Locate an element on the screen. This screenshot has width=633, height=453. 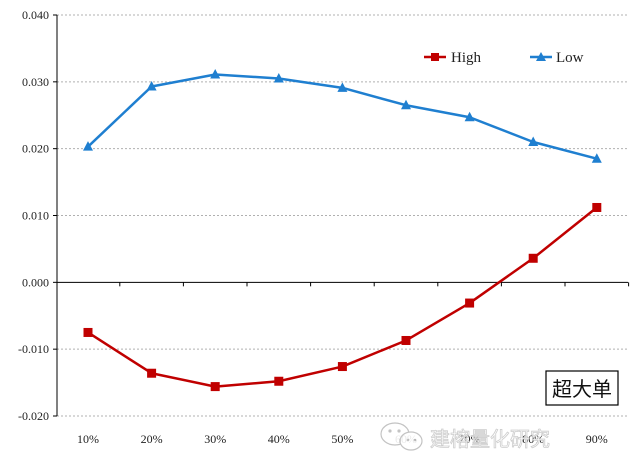
x-tick-label: 10% is located at coordinates (88, 439).